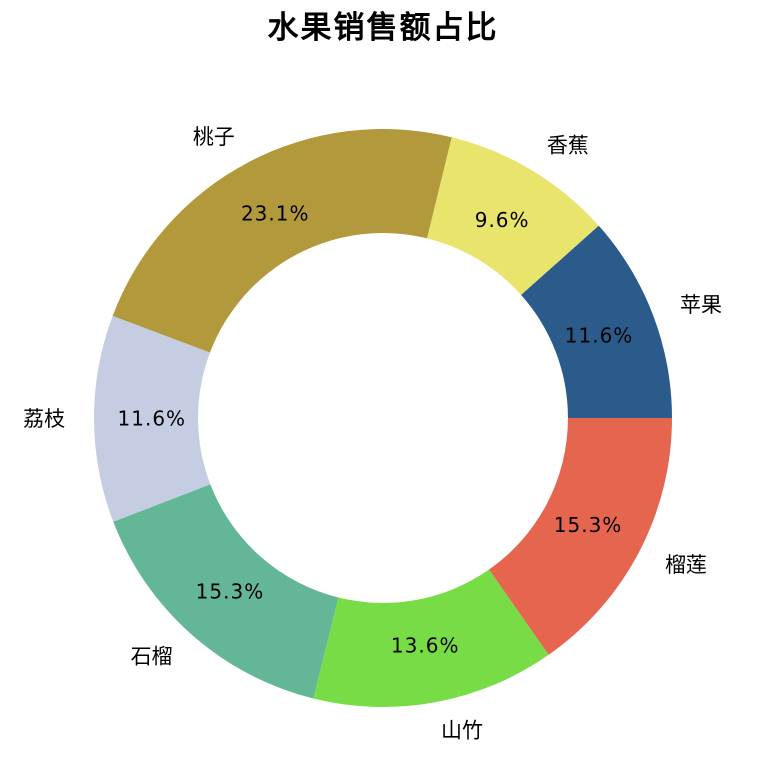  I want to click on category-label: 石榴, so click(152, 656).